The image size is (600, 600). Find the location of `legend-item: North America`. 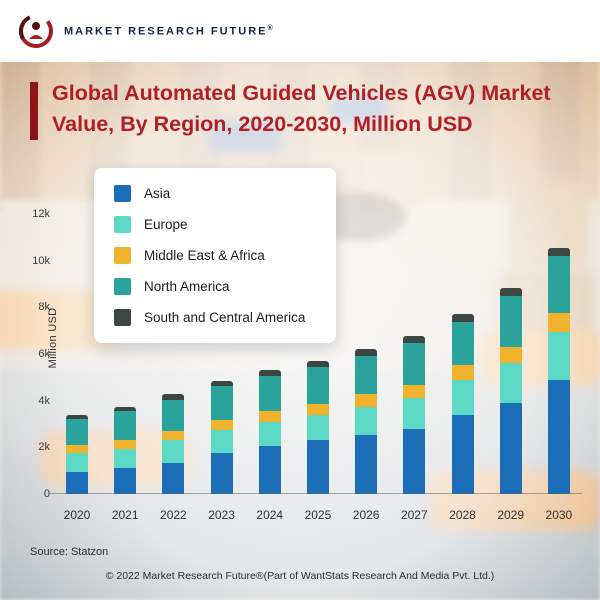

legend-item: North America is located at coordinates (215, 286).